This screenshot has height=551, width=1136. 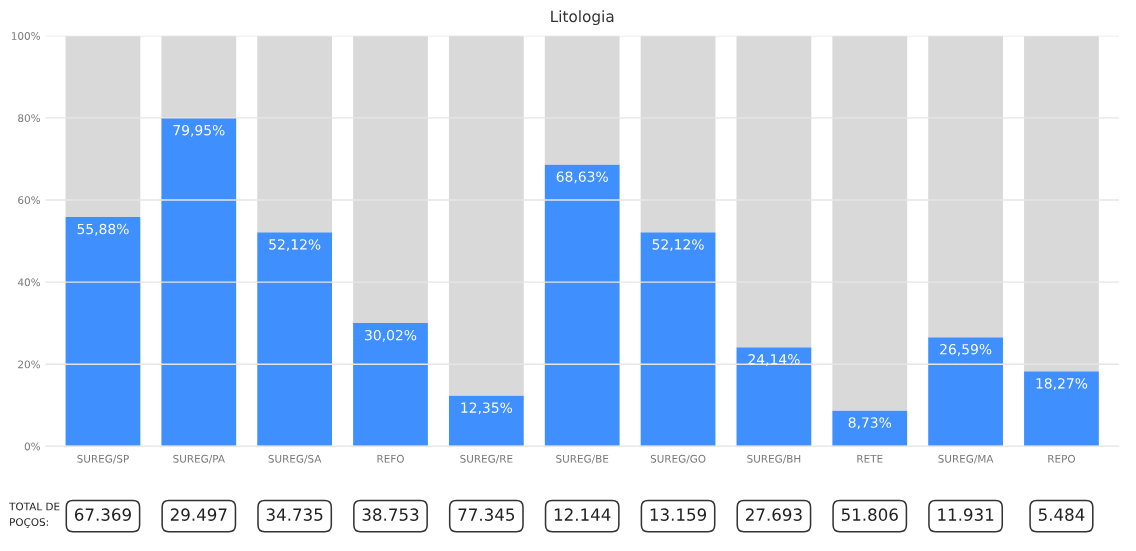 I want to click on y-tick-label: 0%, so click(x=32, y=446).